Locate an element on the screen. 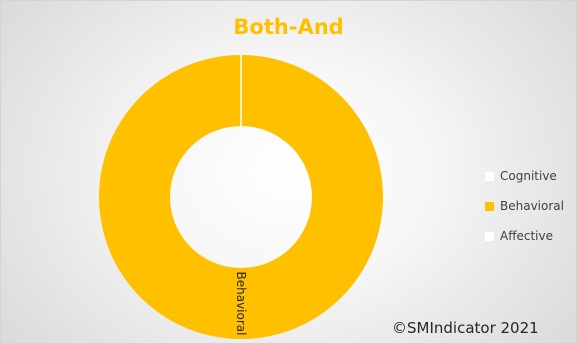 This screenshot has height=344, width=577. legend-label-cognitive: Cognitive is located at coordinates (528, 176).